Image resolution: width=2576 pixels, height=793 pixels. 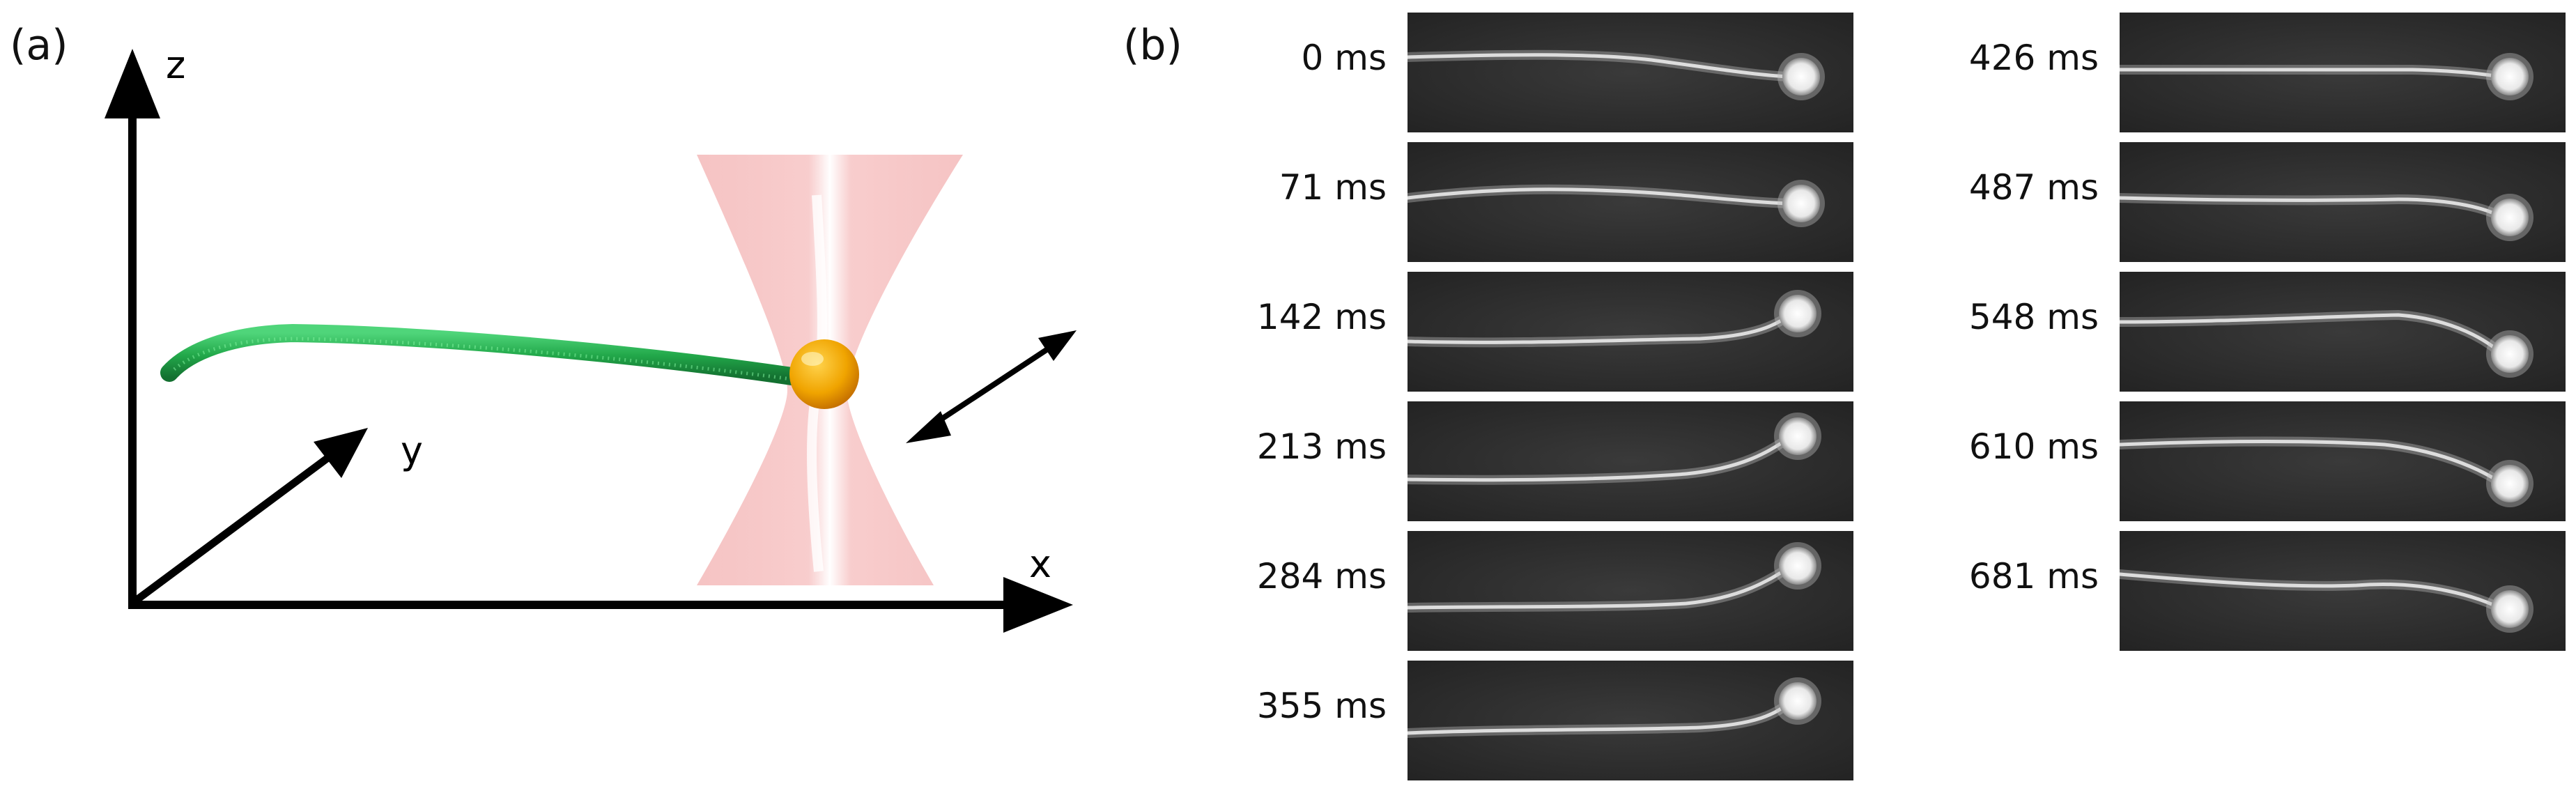 What do you see at coordinates (412, 451) in the screenshot?
I see `y-axis-label: y` at bounding box center [412, 451].